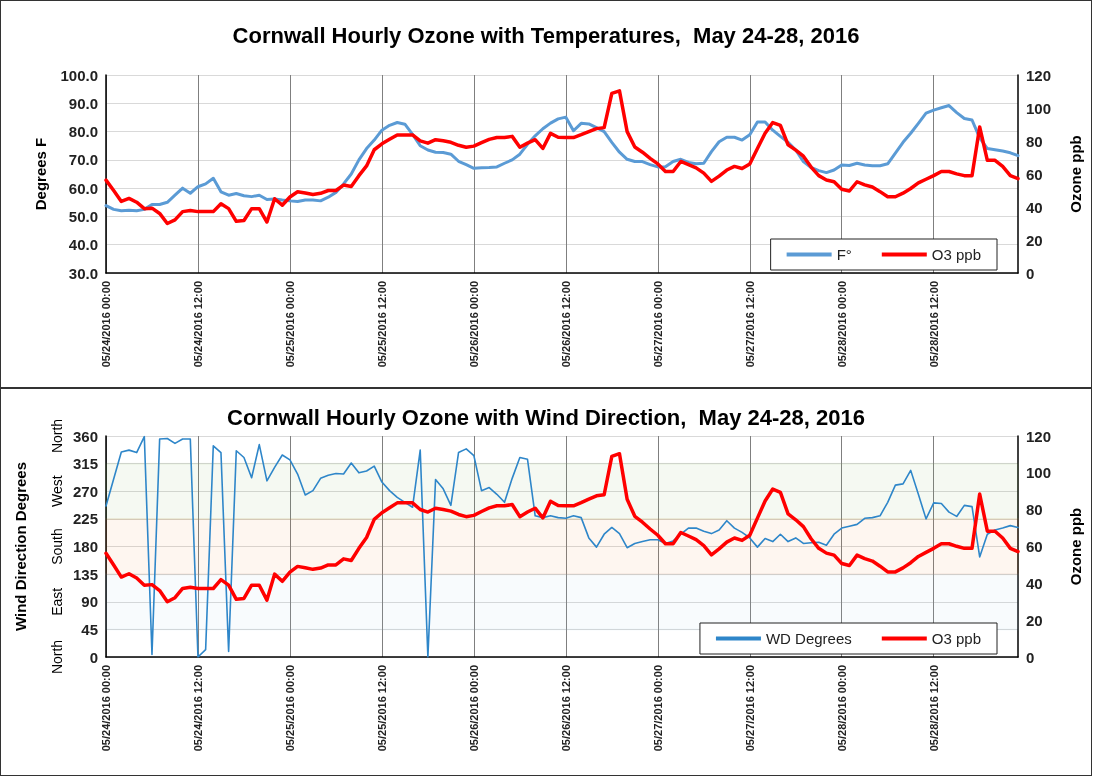  What do you see at coordinates (85, 574) in the screenshot?
I see `y-tick-label: 135` at bounding box center [85, 574].